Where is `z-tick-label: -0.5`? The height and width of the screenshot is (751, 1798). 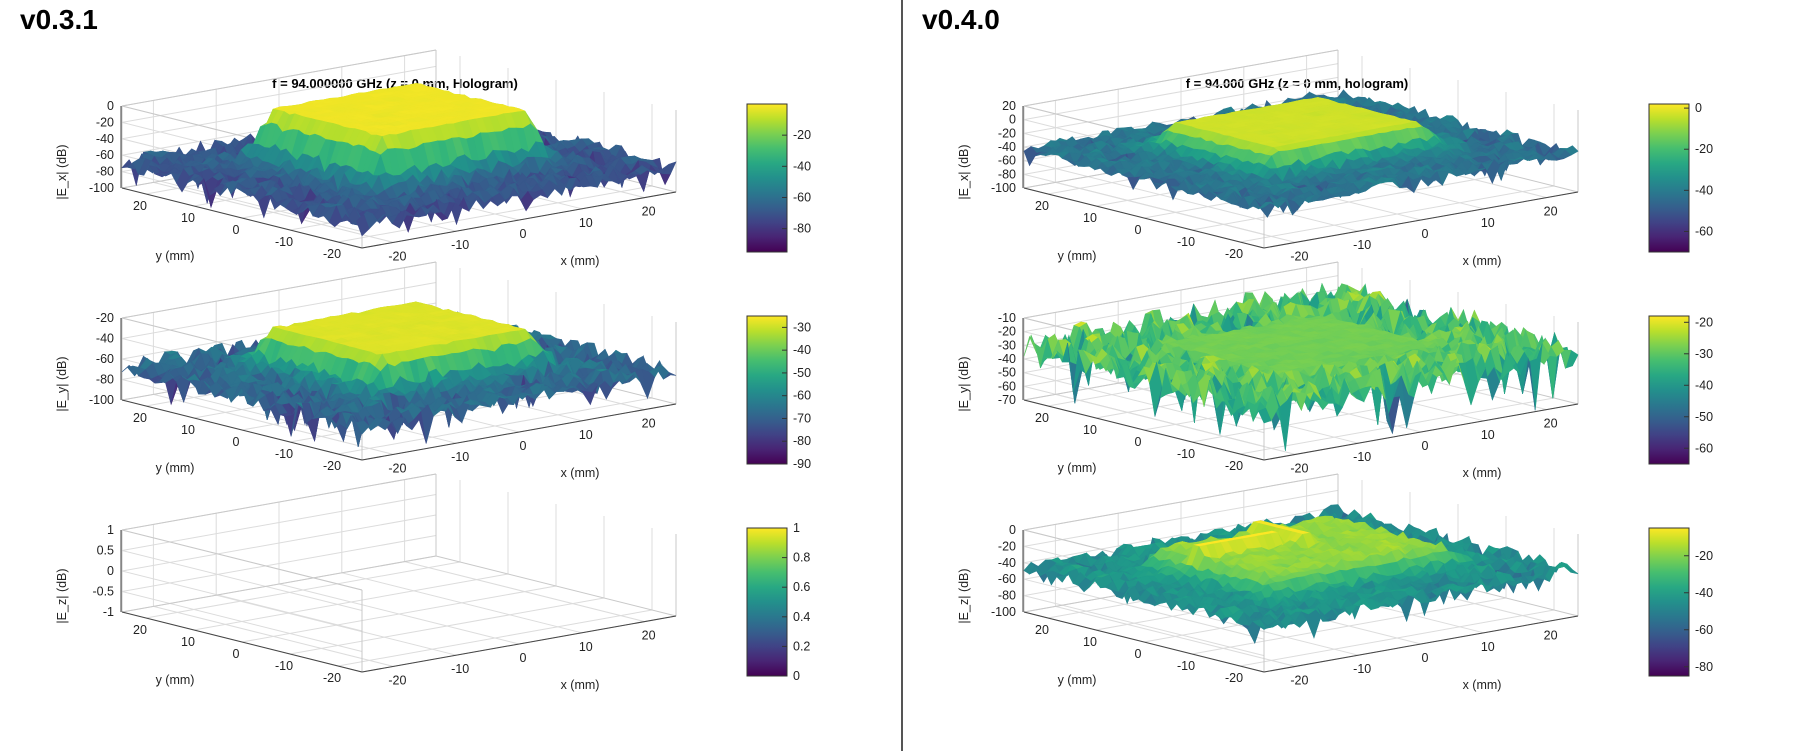
z-tick-label: -0.5 is located at coordinates (103, 592).